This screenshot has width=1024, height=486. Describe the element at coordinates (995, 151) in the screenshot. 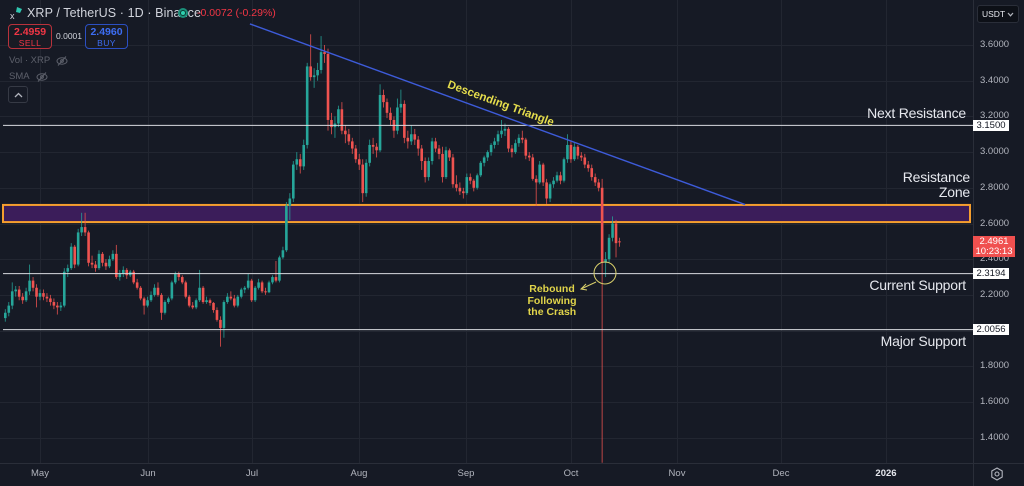

I see `price-tick: 3.0000` at that location.